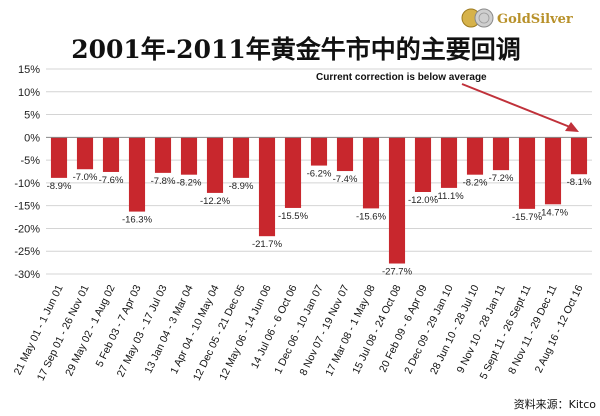 The image size is (600, 416). Describe the element at coordinates (27, 184) in the screenshot. I see `y-tick-label: -10%` at that location.